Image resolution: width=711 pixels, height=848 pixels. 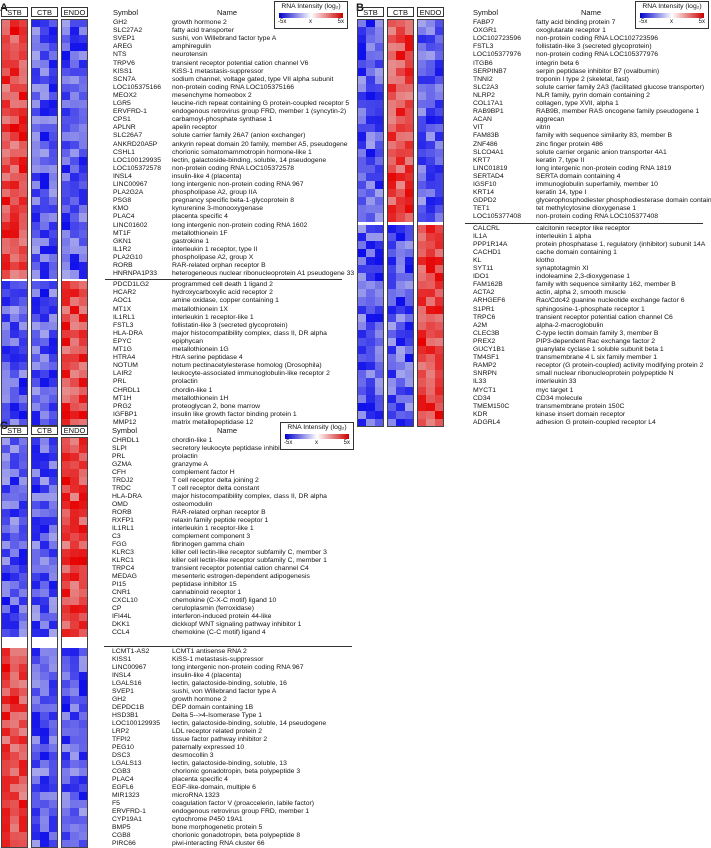 I want to click on gene-name: synaptotagmin XI, so click(x=562, y=268).